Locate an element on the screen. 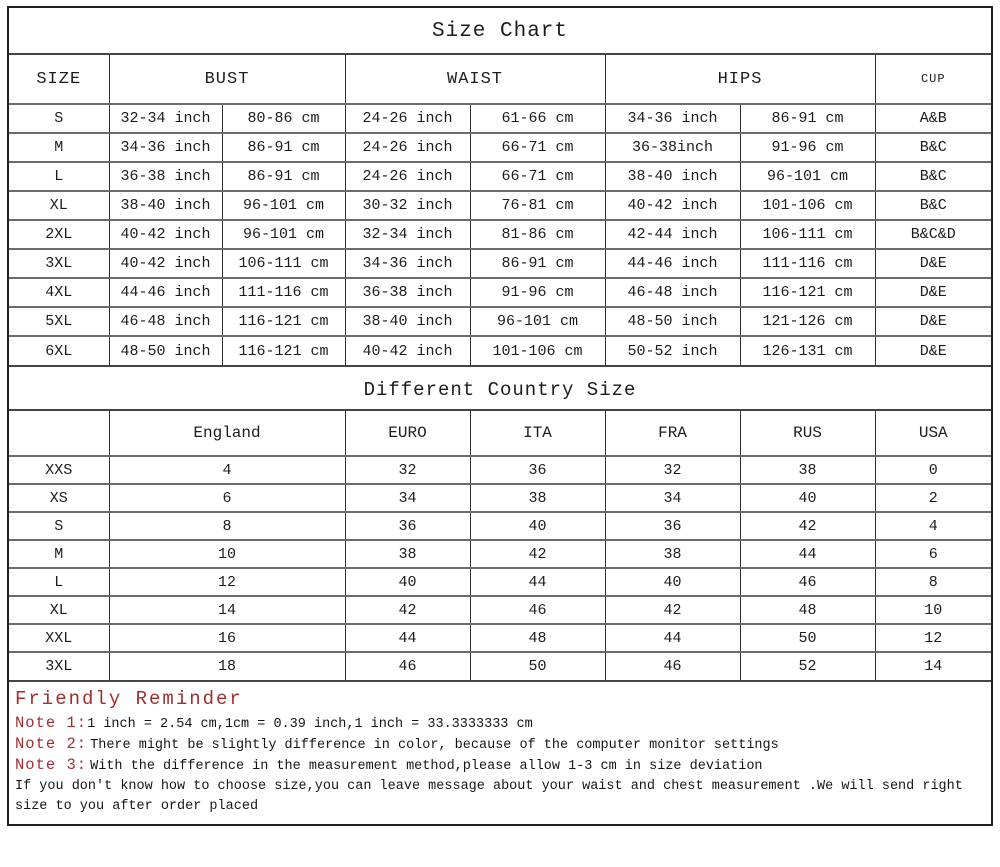 This screenshot has height=867, width=1000. cell: 52 is located at coordinates (807, 665).